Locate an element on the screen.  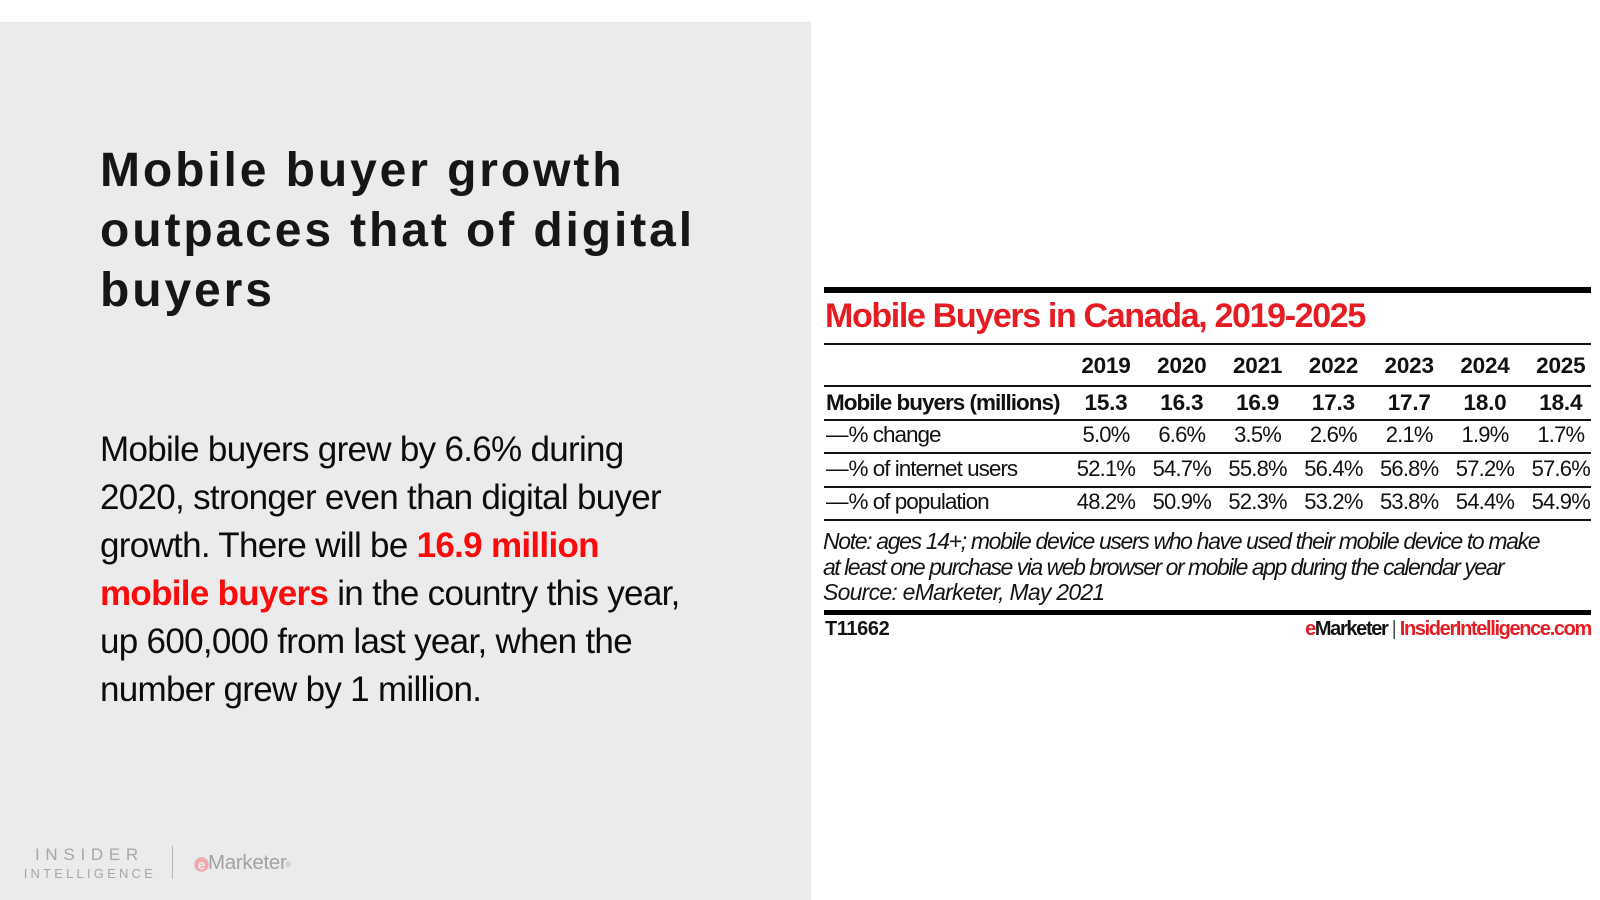
svg-text: e is located at coordinates (202, 864).